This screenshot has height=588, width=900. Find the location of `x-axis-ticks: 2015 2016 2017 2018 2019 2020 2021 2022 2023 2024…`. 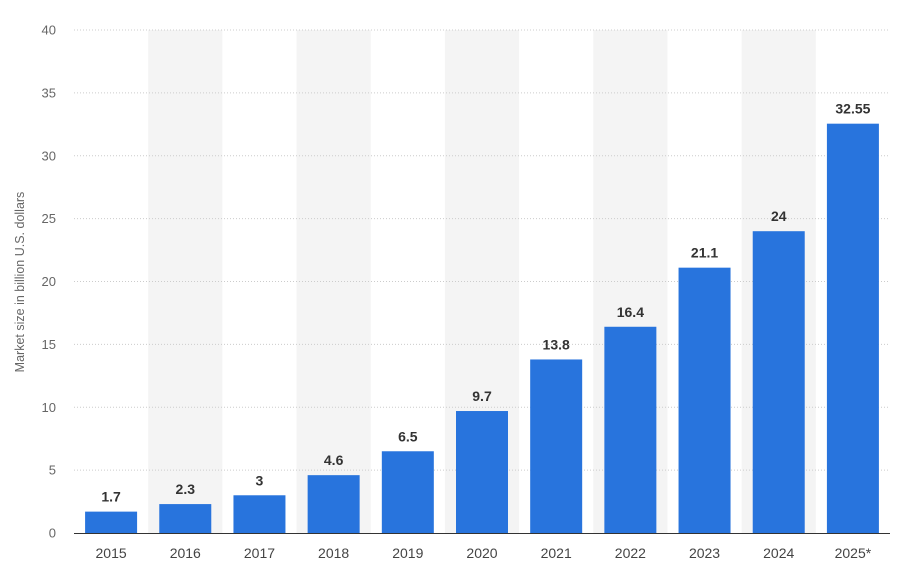

x-axis-ticks: 2015 2016 2017 2018 2019 2020 2021 2022 2023 2024… is located at coordinates (484, 553).